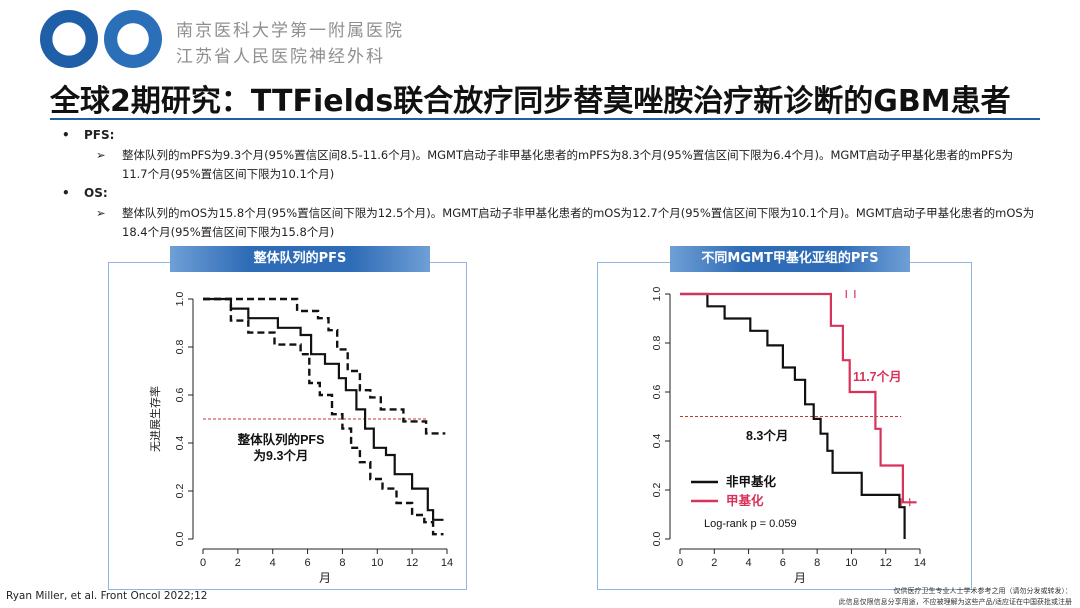  I want to click on median-annotation-line2: 为9.3个月, so click(281, 455).